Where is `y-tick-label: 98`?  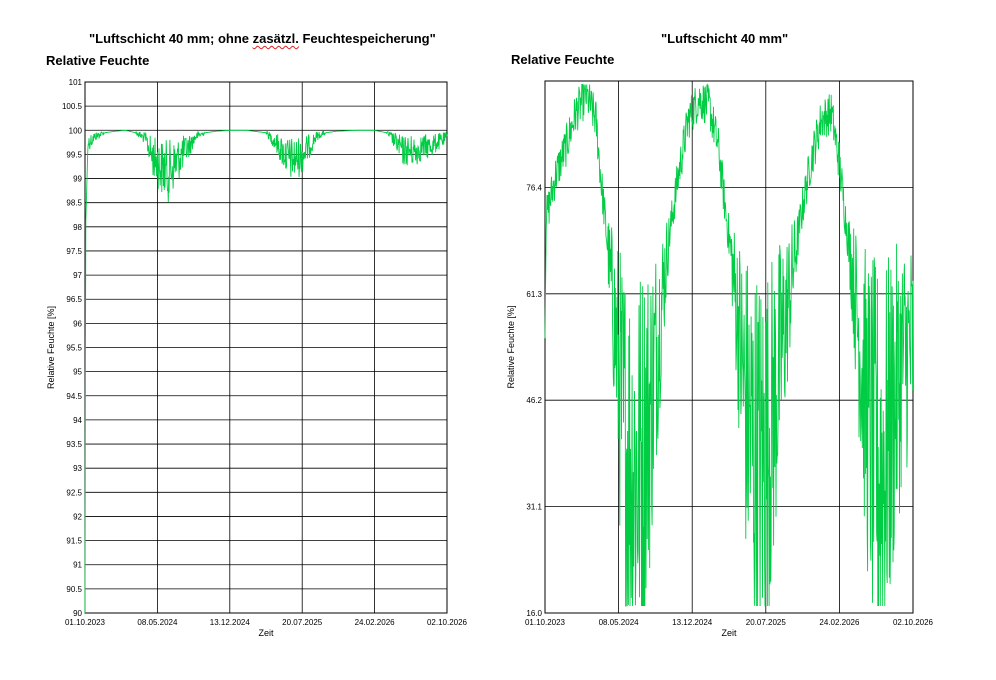 y-tick-label: 98 is located at coordinates (77, 227).